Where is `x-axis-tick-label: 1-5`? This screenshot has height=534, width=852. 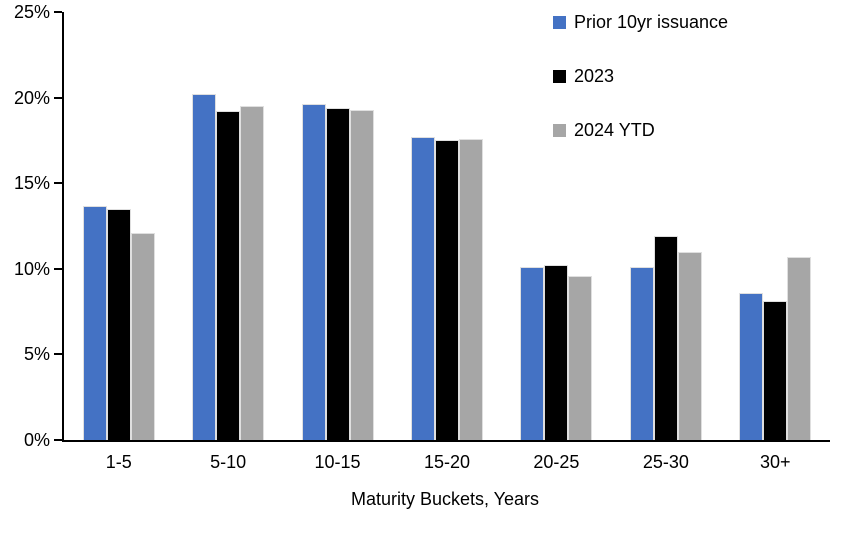
x-axis-tick-label: 1-5 is located at coordinates (118, 462).